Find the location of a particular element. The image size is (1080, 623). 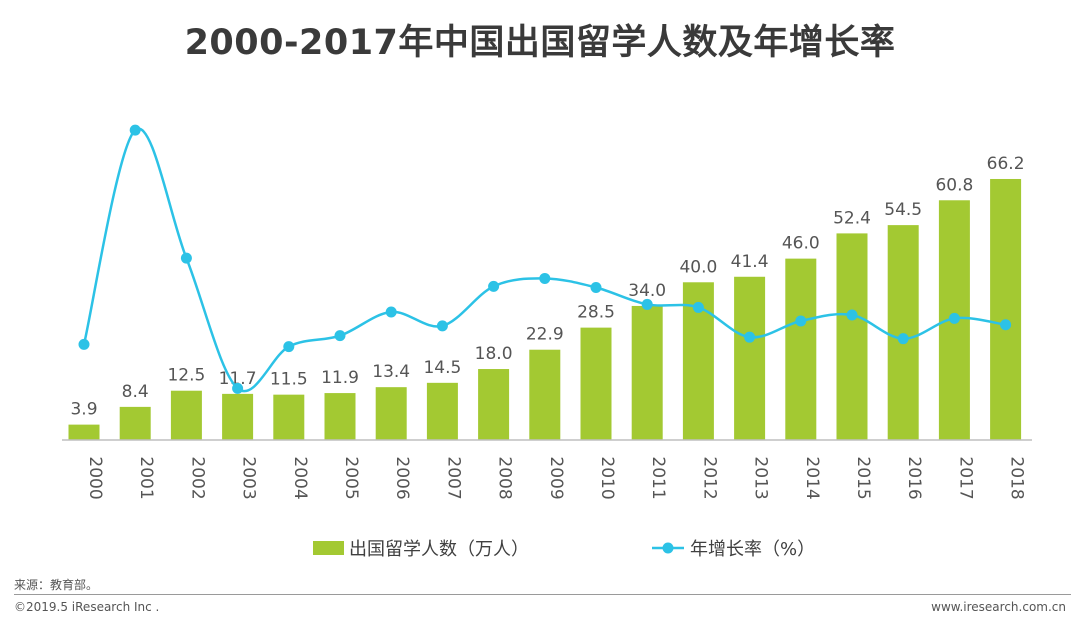

x-tick-2001: 2001 is located at coordinates (146, 477).